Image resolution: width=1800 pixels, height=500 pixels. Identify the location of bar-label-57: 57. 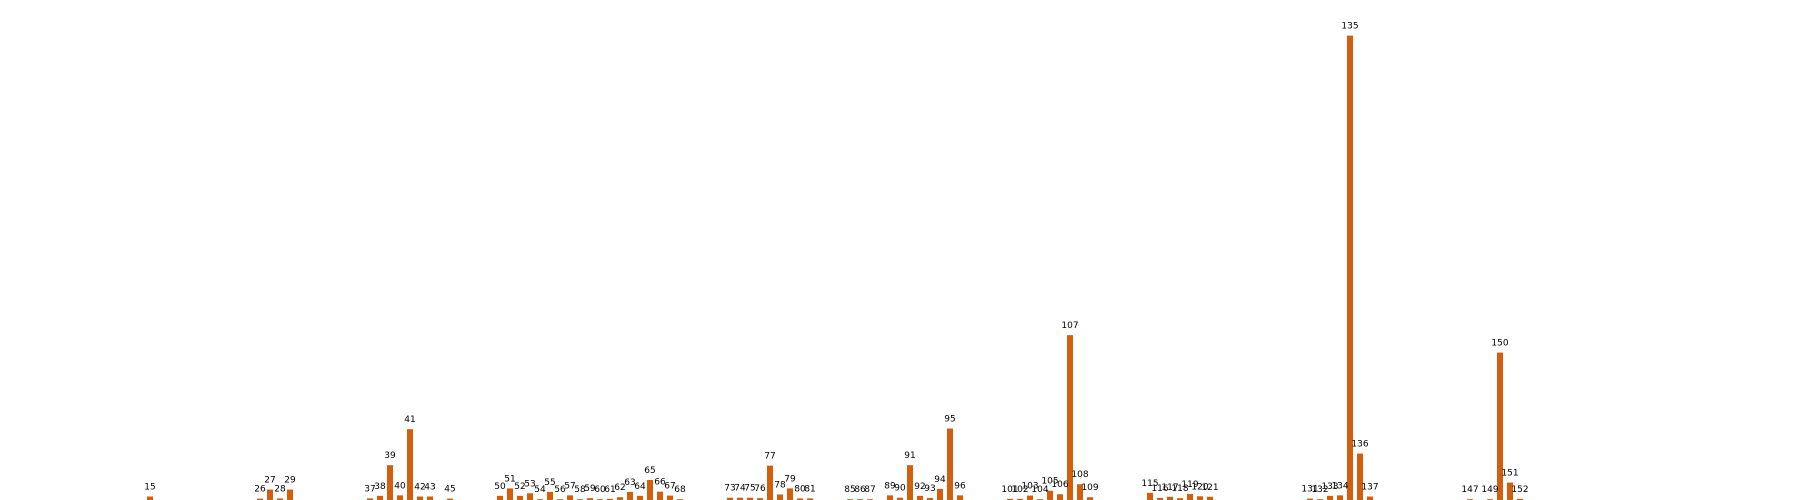
(569, 486).